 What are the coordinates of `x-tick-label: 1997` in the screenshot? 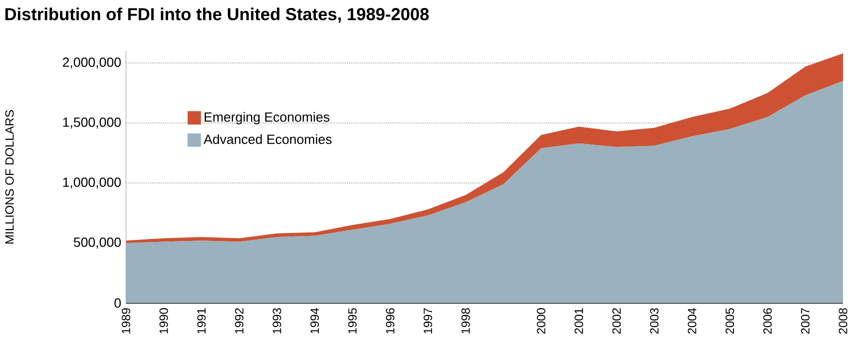 It's located at (428, 321).